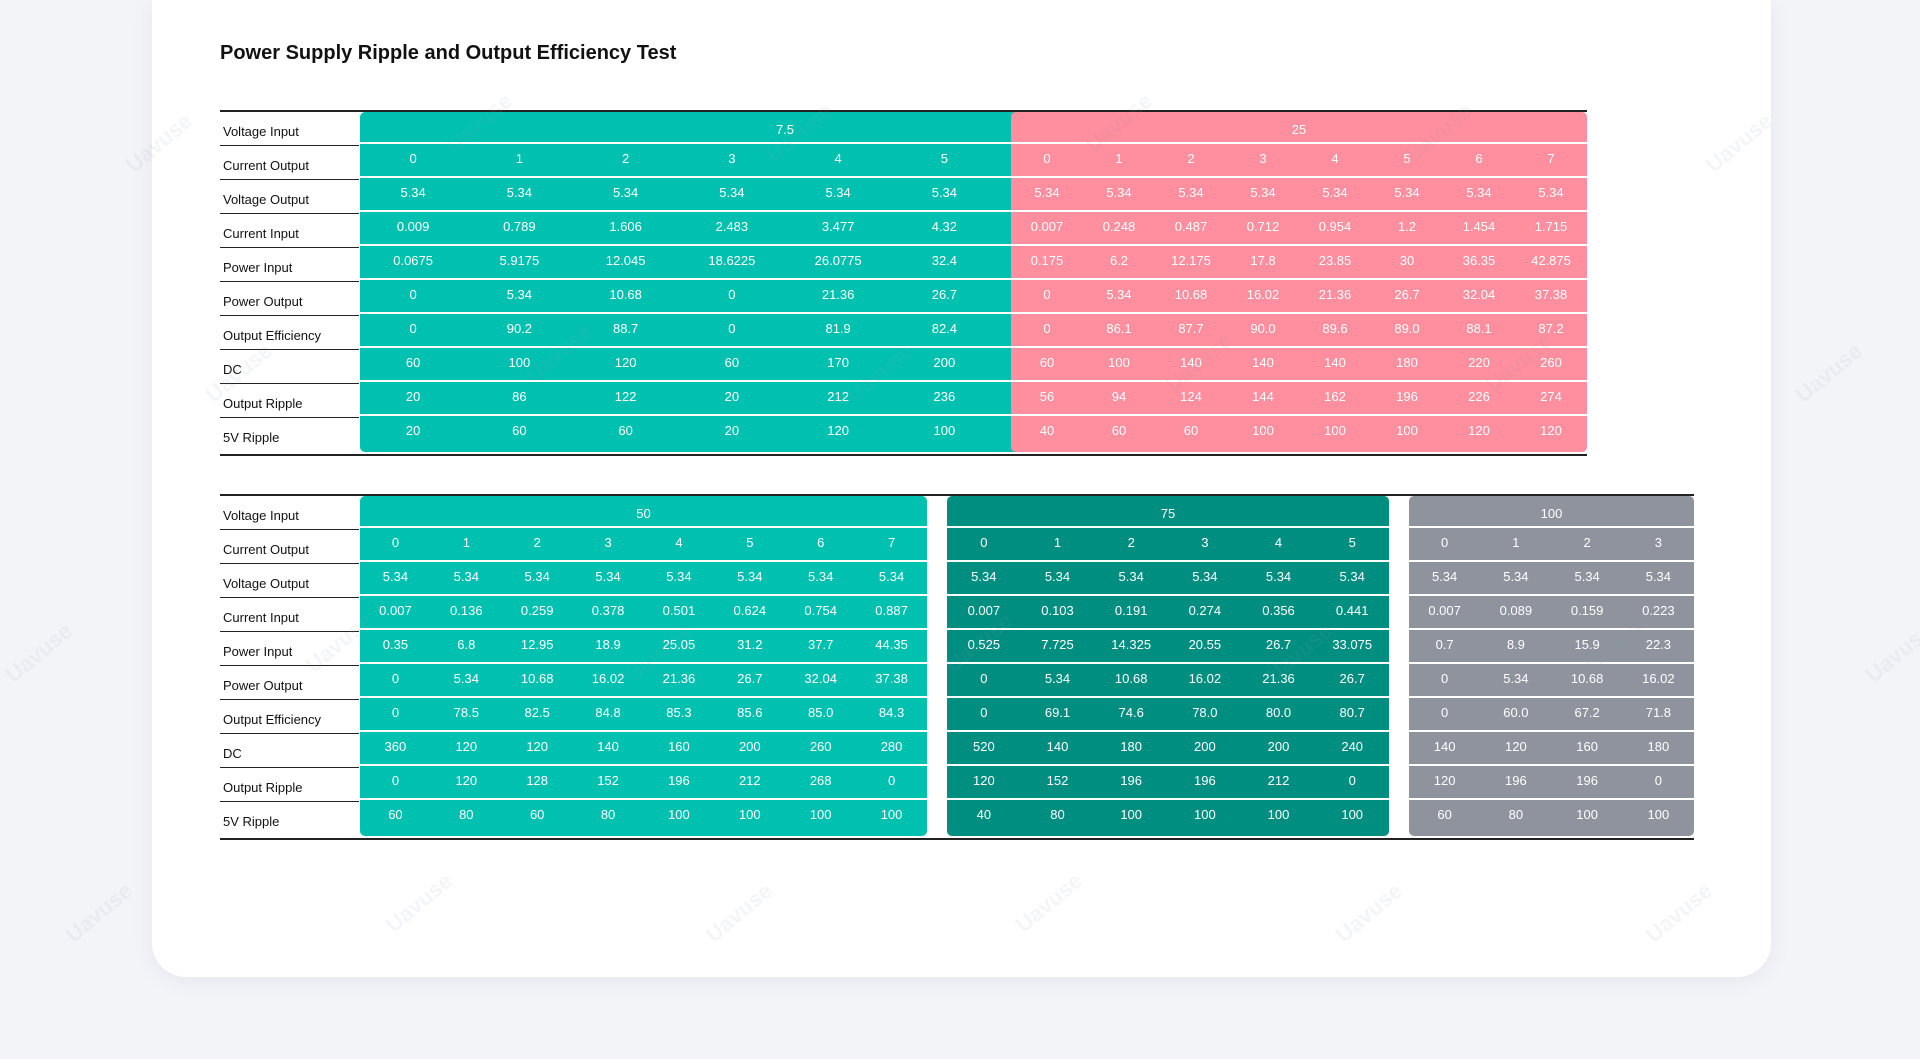 The image size is (1920, 1059). What do you see at coordinates (1551, 816) in the screenshot?
I see `table-row-ripple-5v: 60 80 100 100` at bounding box center [1551, 816].